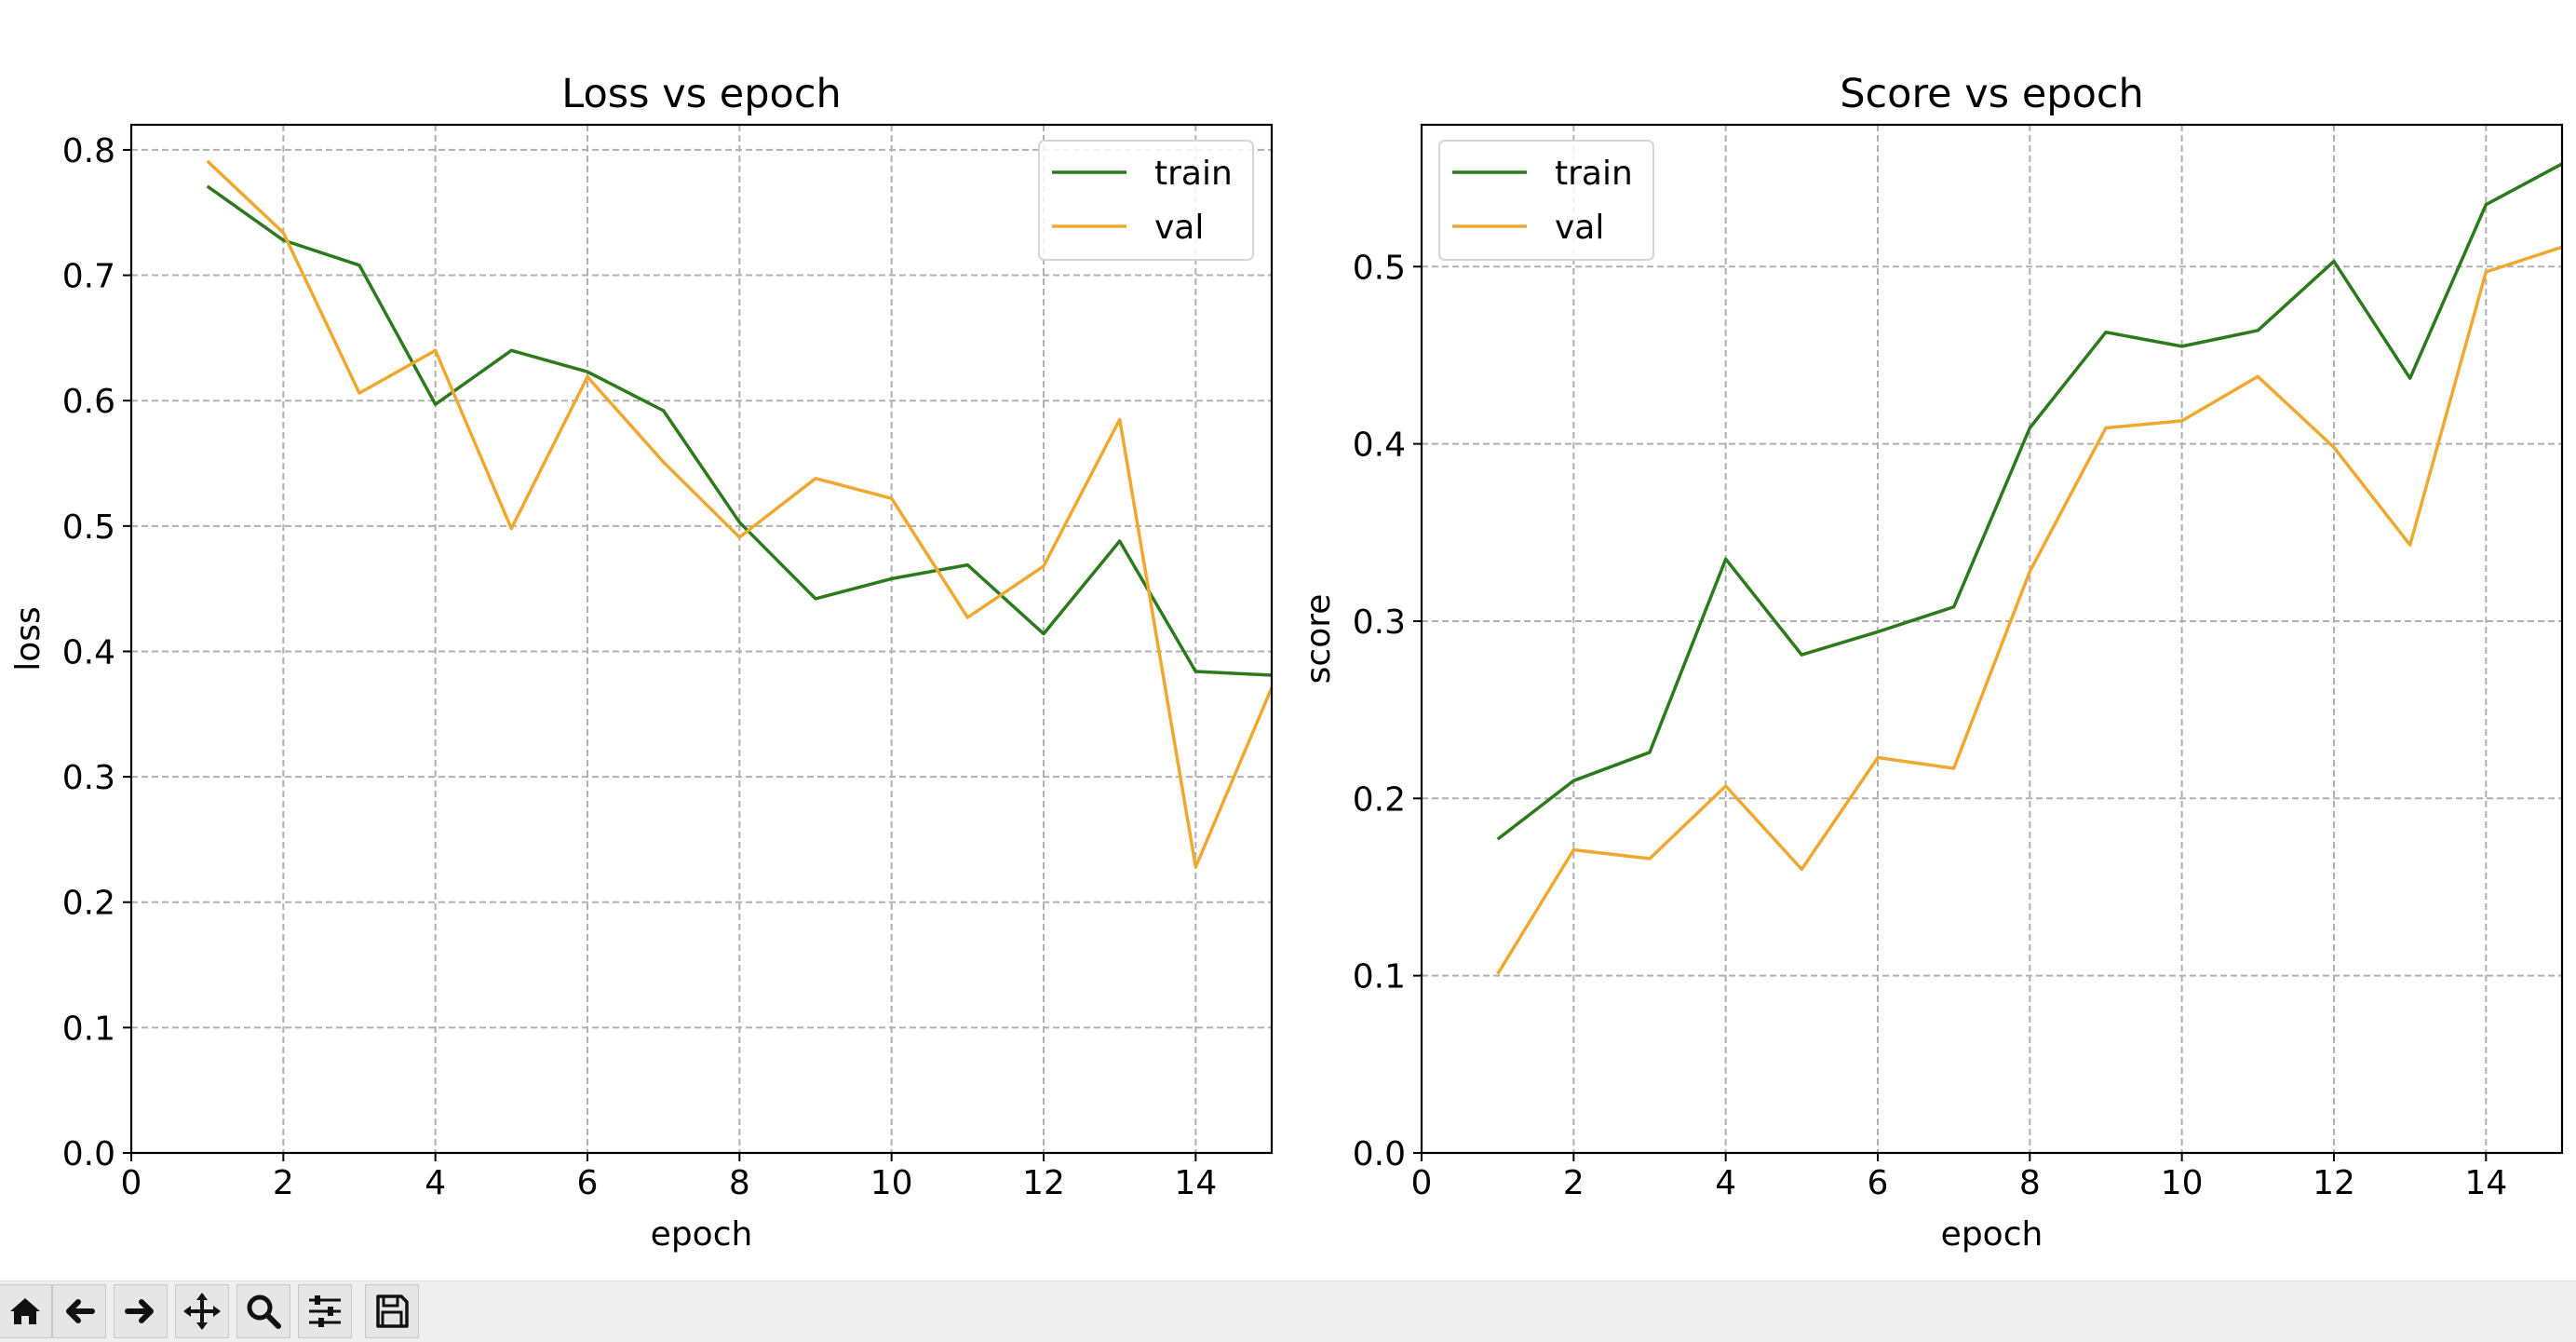 This screenshot has width=2576, height=1342. Describe the element at coordinates (701, 94) in the screenshot. I see `chart-title: Loss vs epoch` at that location.